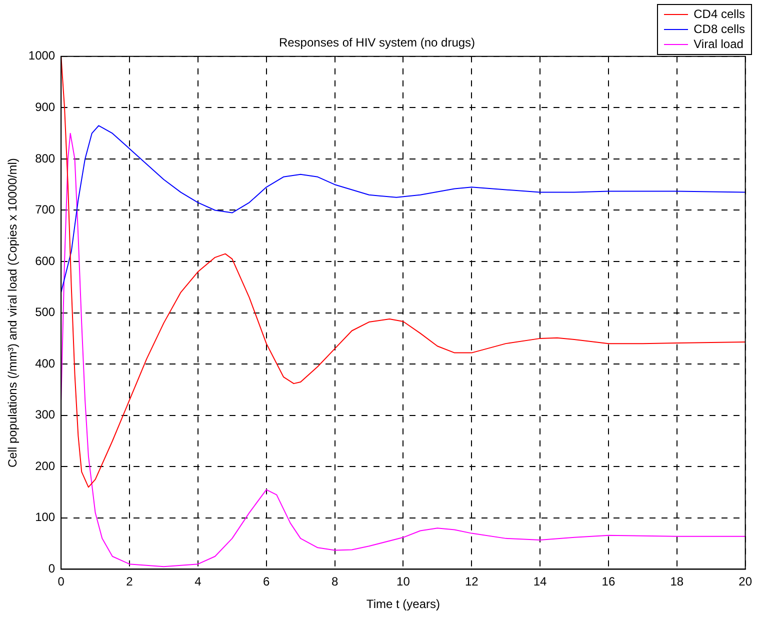 The width and height of the screenshot is (758, 618). Describe the element at coordinates (61, 581) in the screenshot. I see `x-tick-label: 0` at that location.